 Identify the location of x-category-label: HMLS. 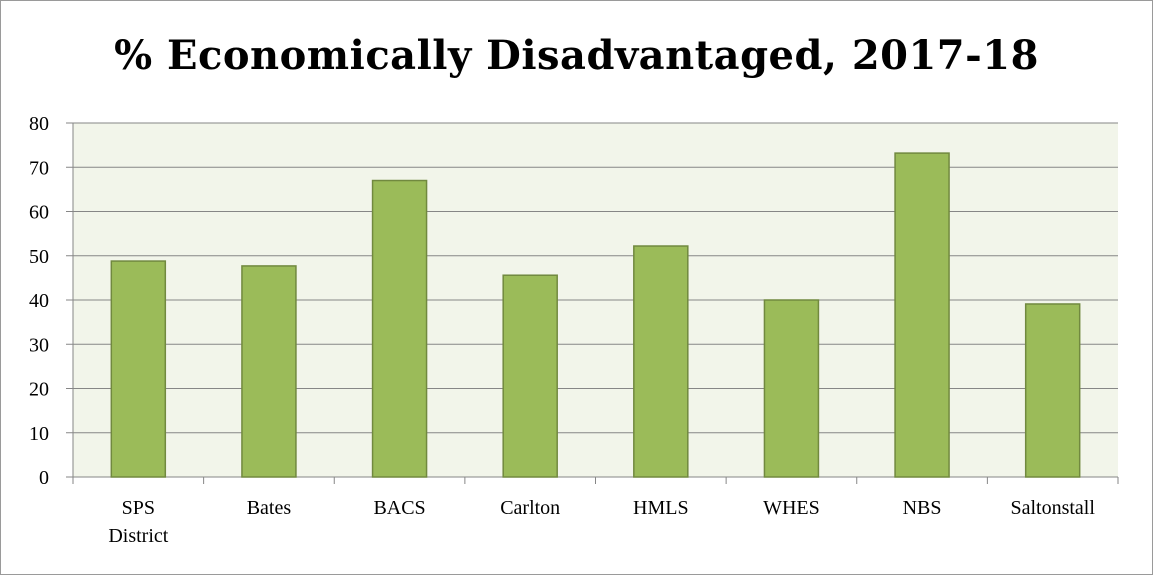
(661, 508).